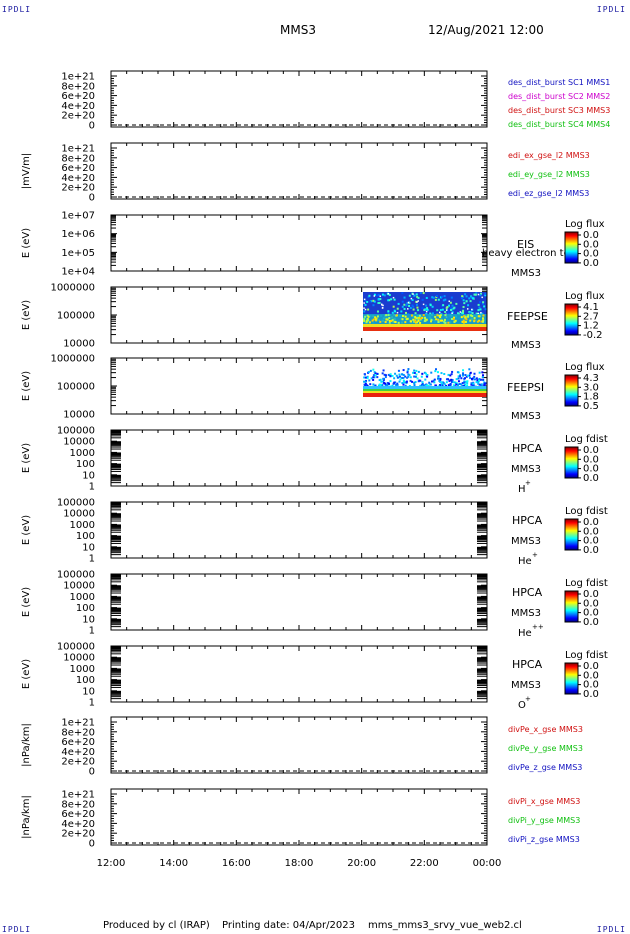 This screenshot has height=934, width=630. I want to click on y-tick-label: 1e+21, so click(78, 149).